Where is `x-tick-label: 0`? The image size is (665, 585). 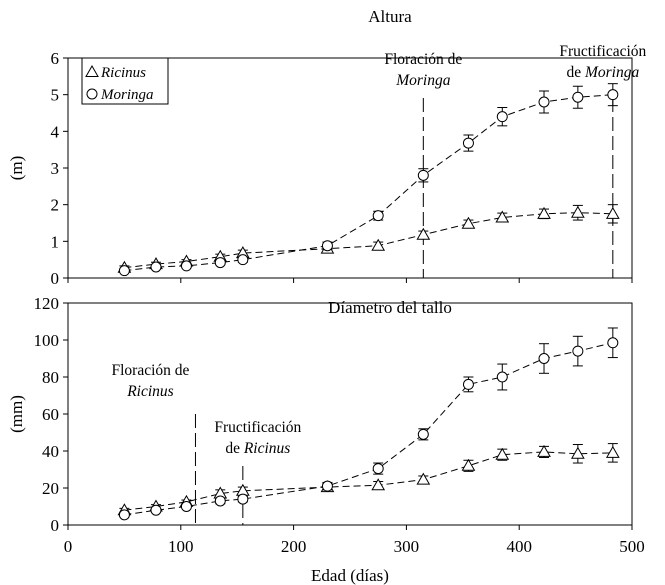
x-tick-label: 0 is located at coordinates (68, 546).